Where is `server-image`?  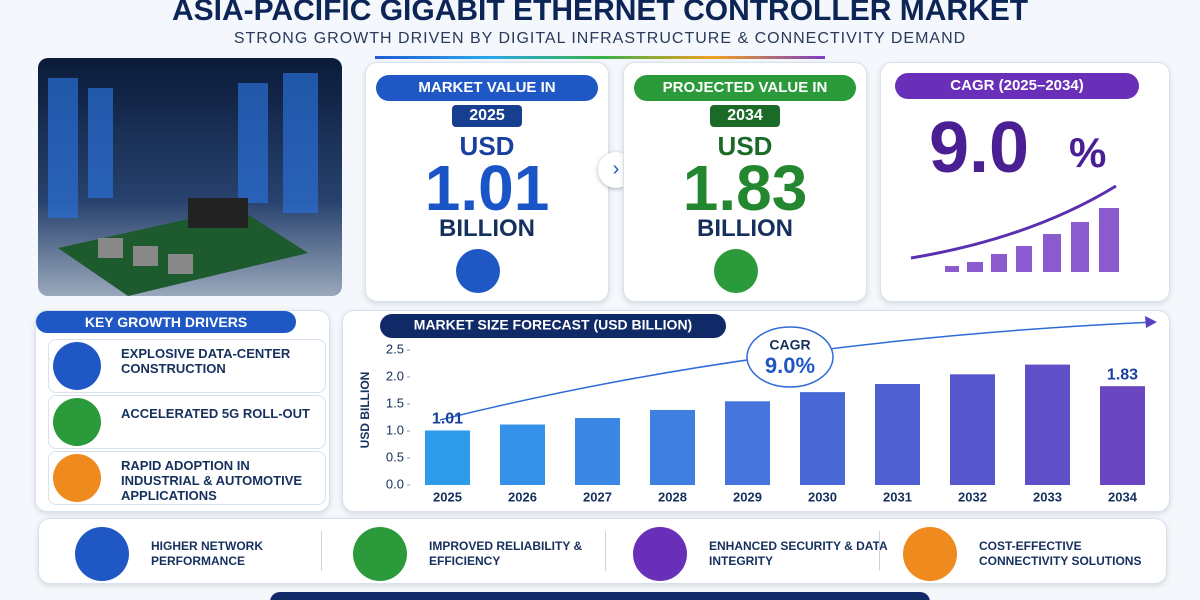
server-image is located at coordinates (190, 177).